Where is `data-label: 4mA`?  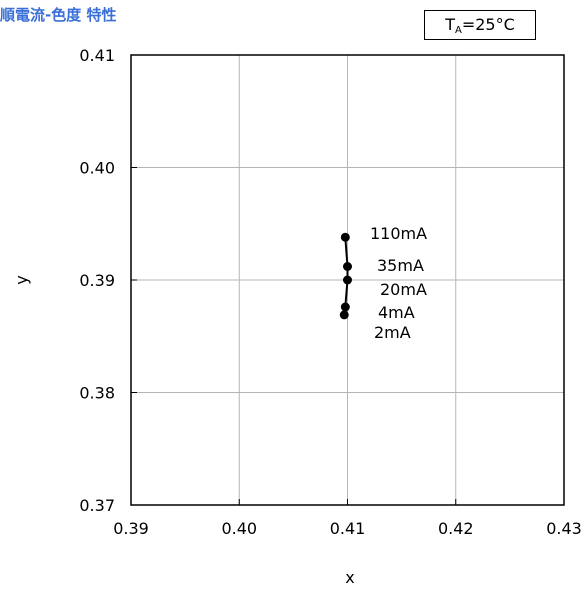
data-label: 4mA is located at coordinates (396, 312).